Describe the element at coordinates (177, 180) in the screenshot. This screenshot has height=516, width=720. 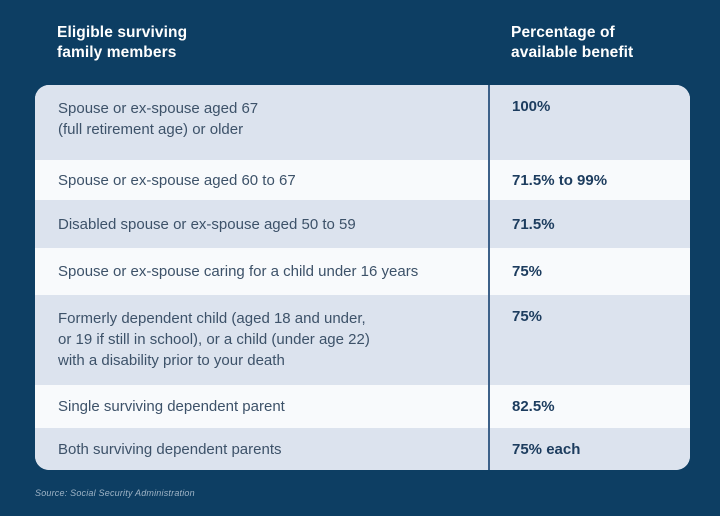
I see `member-cell: Spouse or ex-spouse aged 60 to 67` at that location.